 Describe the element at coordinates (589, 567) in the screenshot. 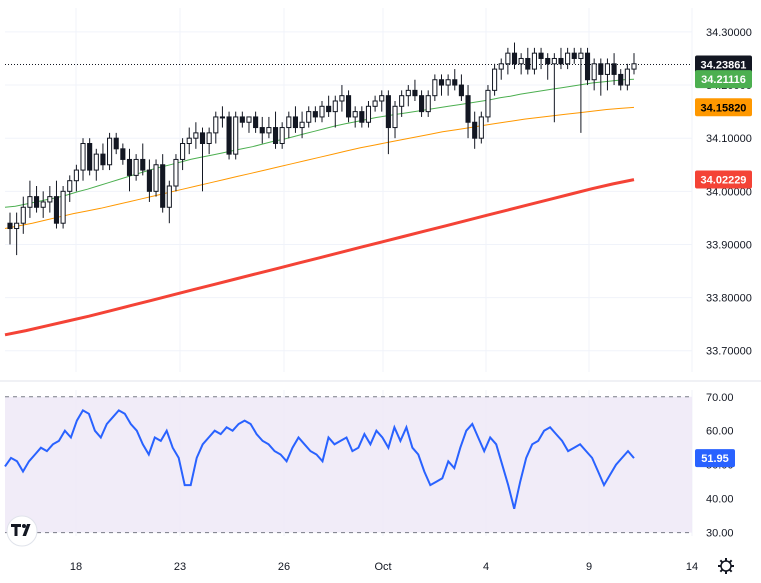

I see `x-tick-label: 9` at that location.